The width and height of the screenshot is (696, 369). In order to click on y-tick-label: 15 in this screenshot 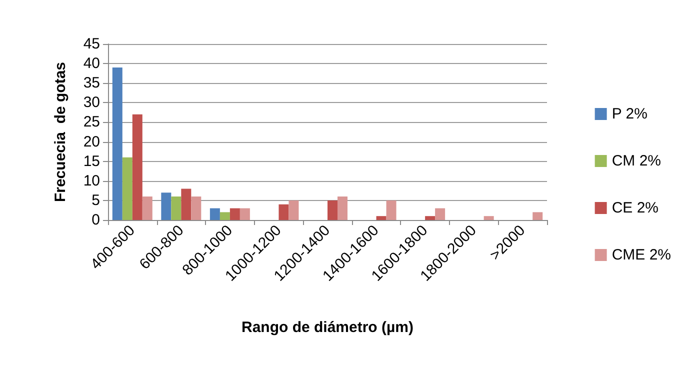, I will do `click(91, 161)`.